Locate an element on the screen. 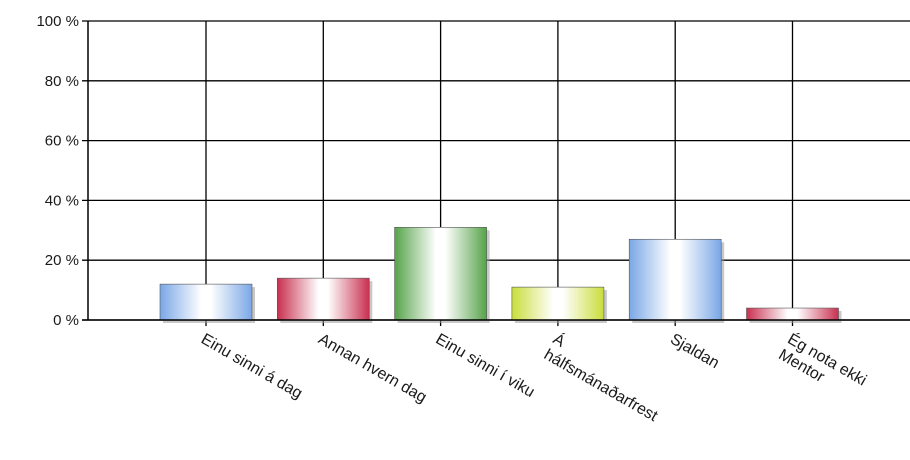 The height and width of the screenshot is (460, 910). x-tick-label: Ég nota ekkiMentor is located at coordinates (823, 367).